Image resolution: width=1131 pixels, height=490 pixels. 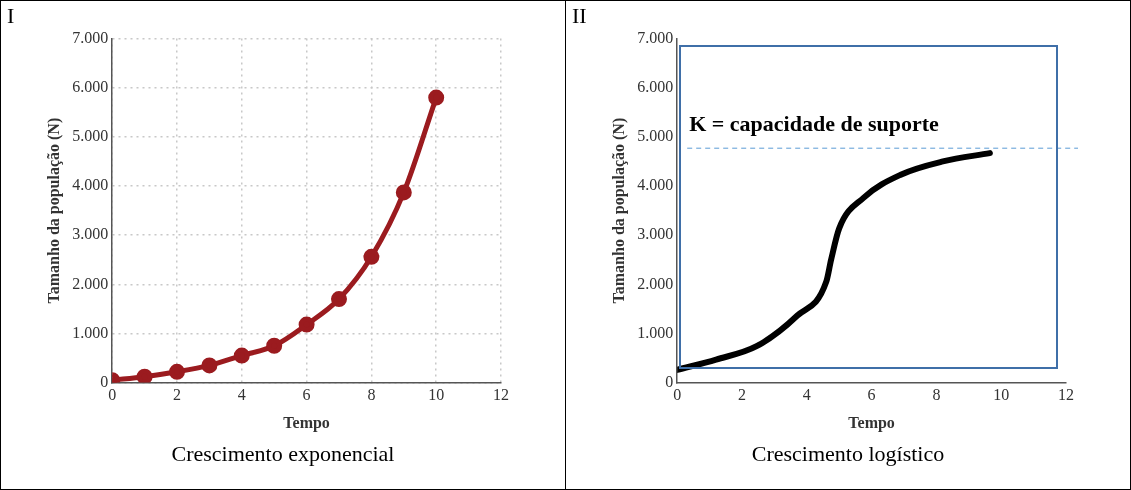 I want to click on chart-title: II, so click(x=579, y=16).